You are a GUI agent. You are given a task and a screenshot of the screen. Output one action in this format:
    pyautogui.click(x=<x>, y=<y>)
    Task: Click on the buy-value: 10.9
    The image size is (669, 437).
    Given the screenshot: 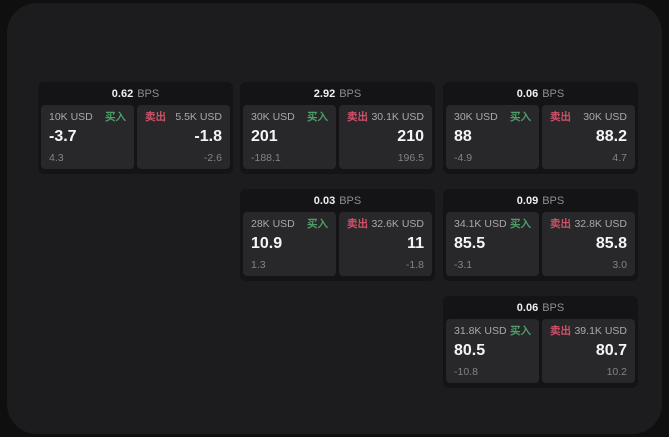 What is the action you would take?
    pyautogui.click(x=267, y=243)
    